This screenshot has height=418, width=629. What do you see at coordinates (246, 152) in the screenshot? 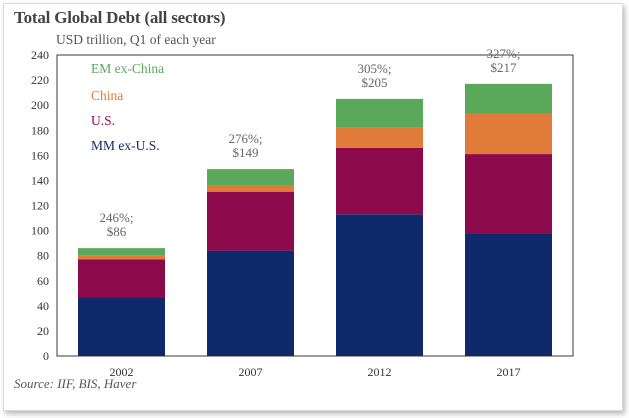
I see `bar-annotation-total: $149` at bounding box center [246, 152].